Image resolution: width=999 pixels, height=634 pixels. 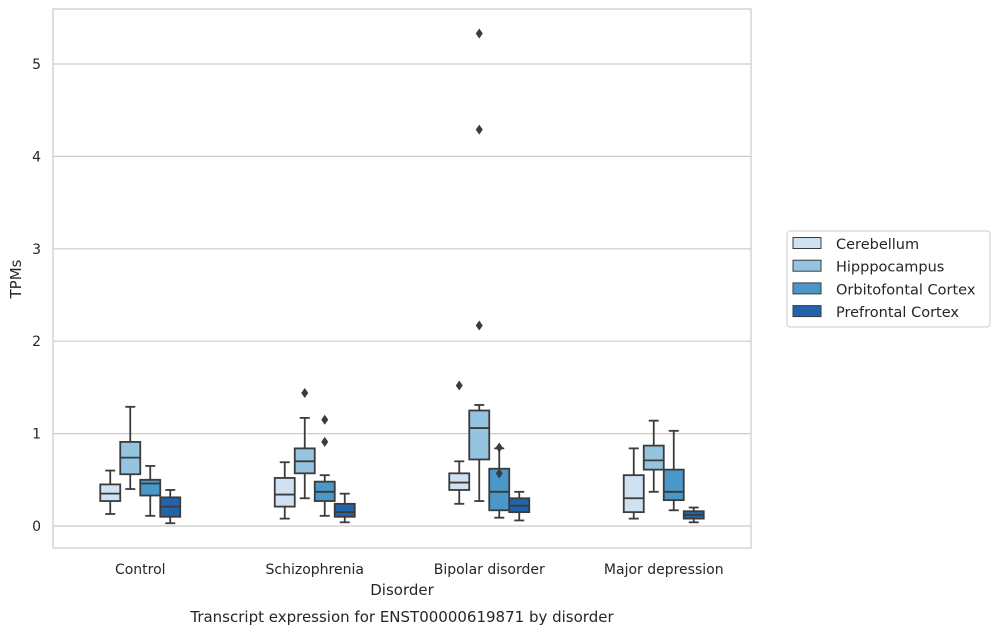 I want to click on legend-frame, so click(x=888, y=279).